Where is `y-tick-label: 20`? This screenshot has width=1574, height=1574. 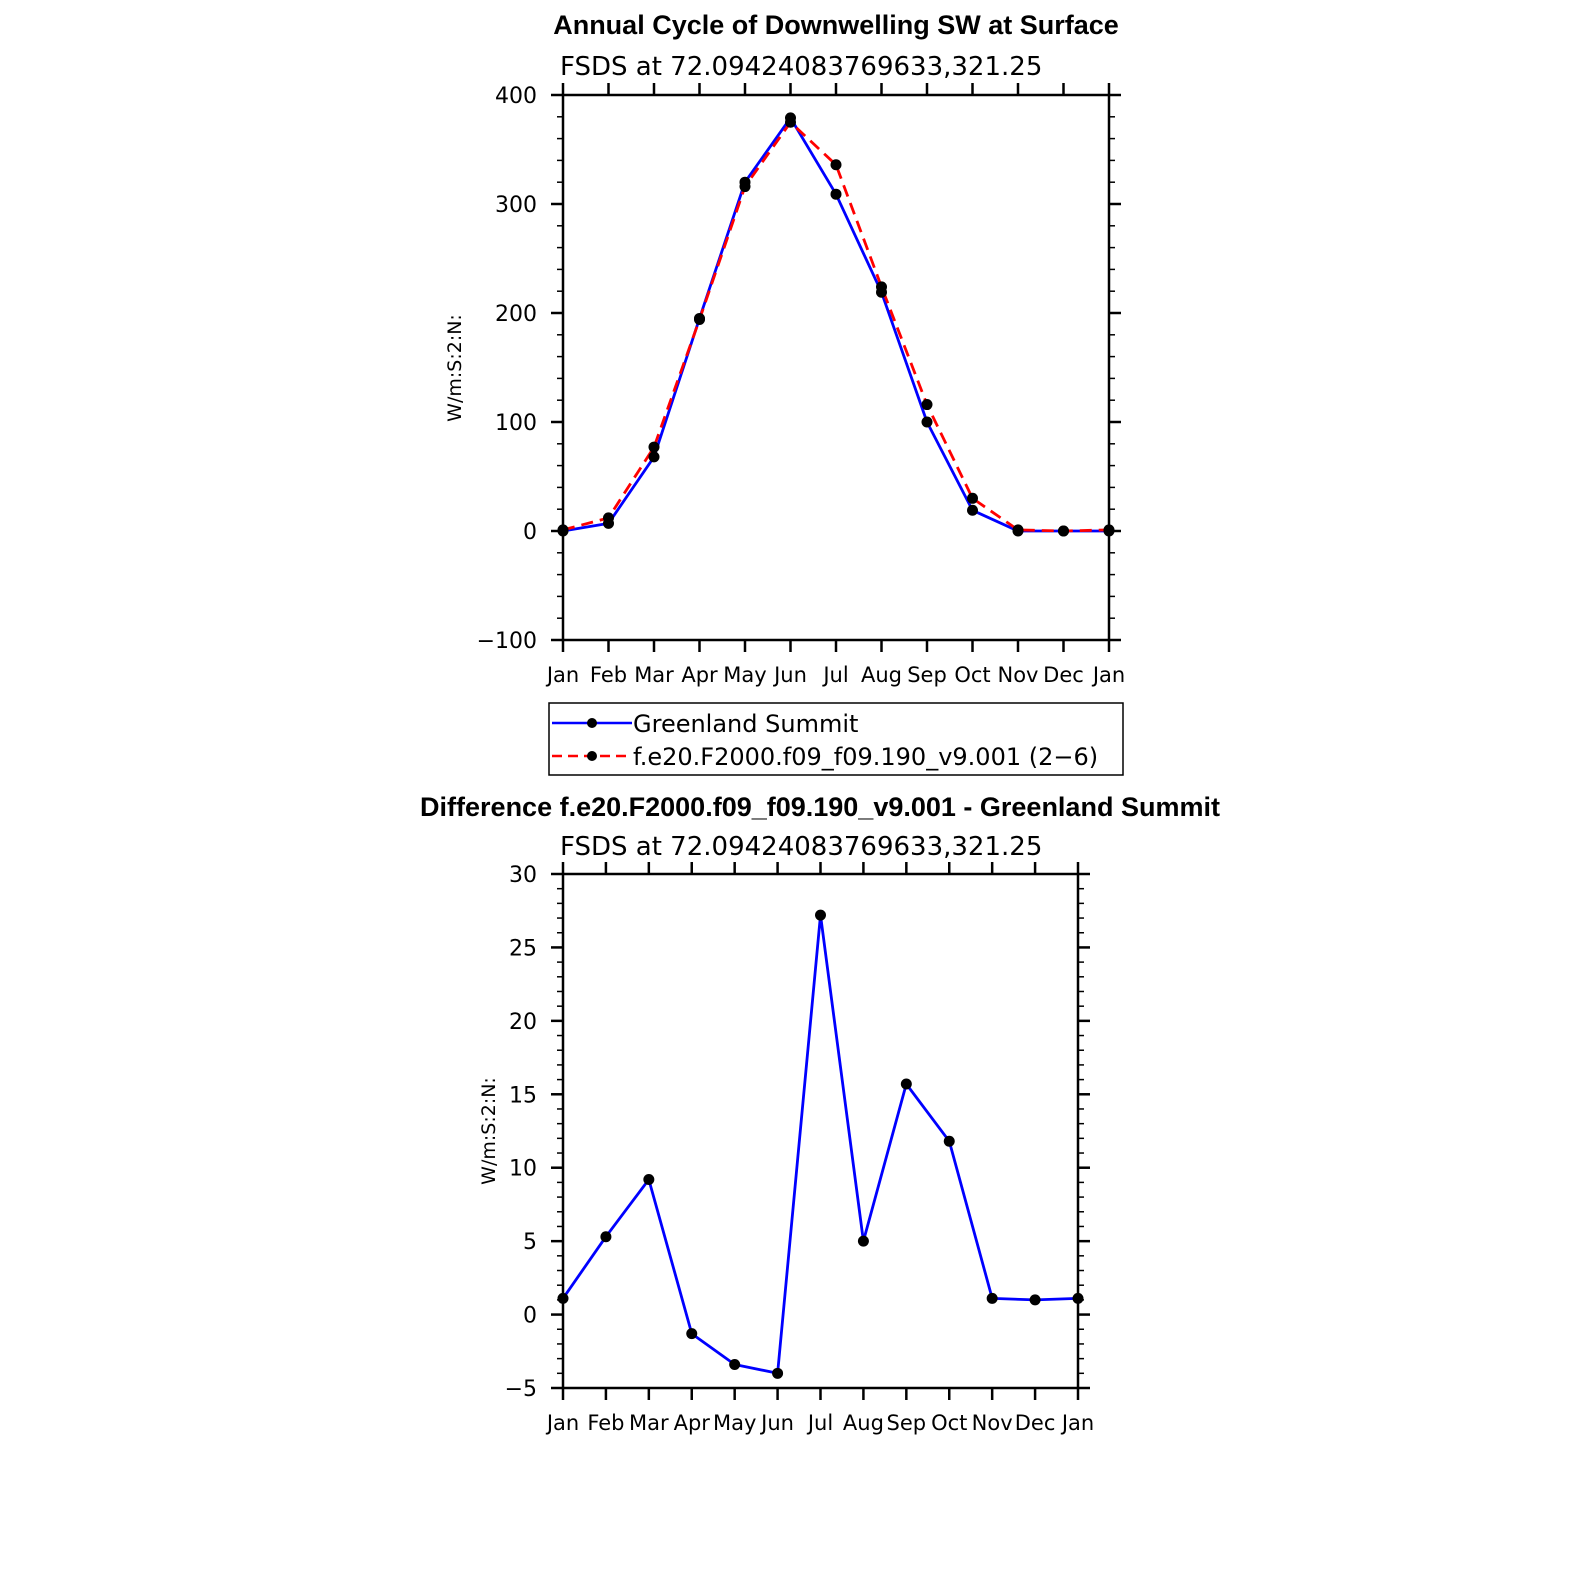
y-tick-label: 20 is located at coordinates (523, 1022).